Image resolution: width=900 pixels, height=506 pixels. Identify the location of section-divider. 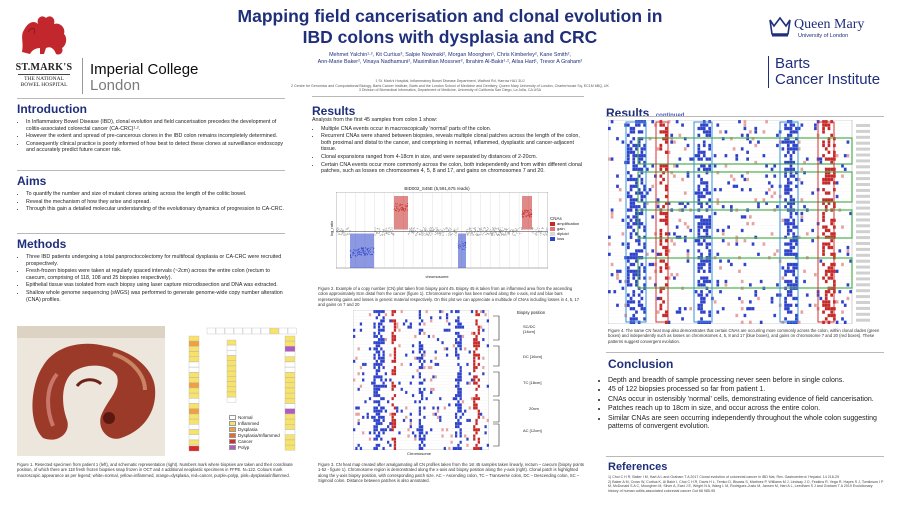
(151, 233).